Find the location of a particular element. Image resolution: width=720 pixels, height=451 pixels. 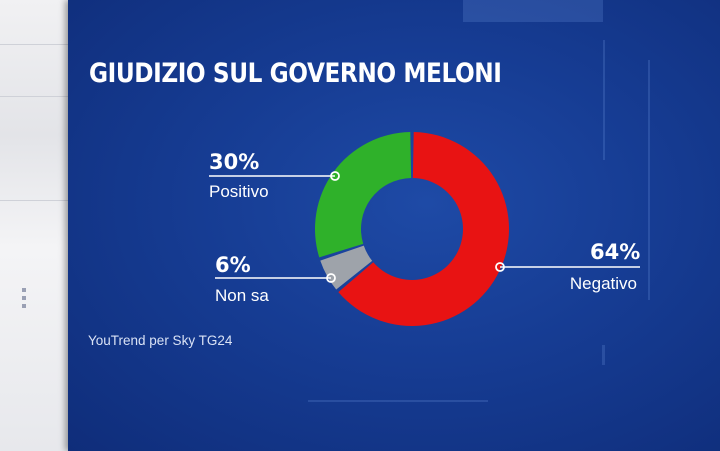

leader-dot-negativo is located at coordinates (500, 267).